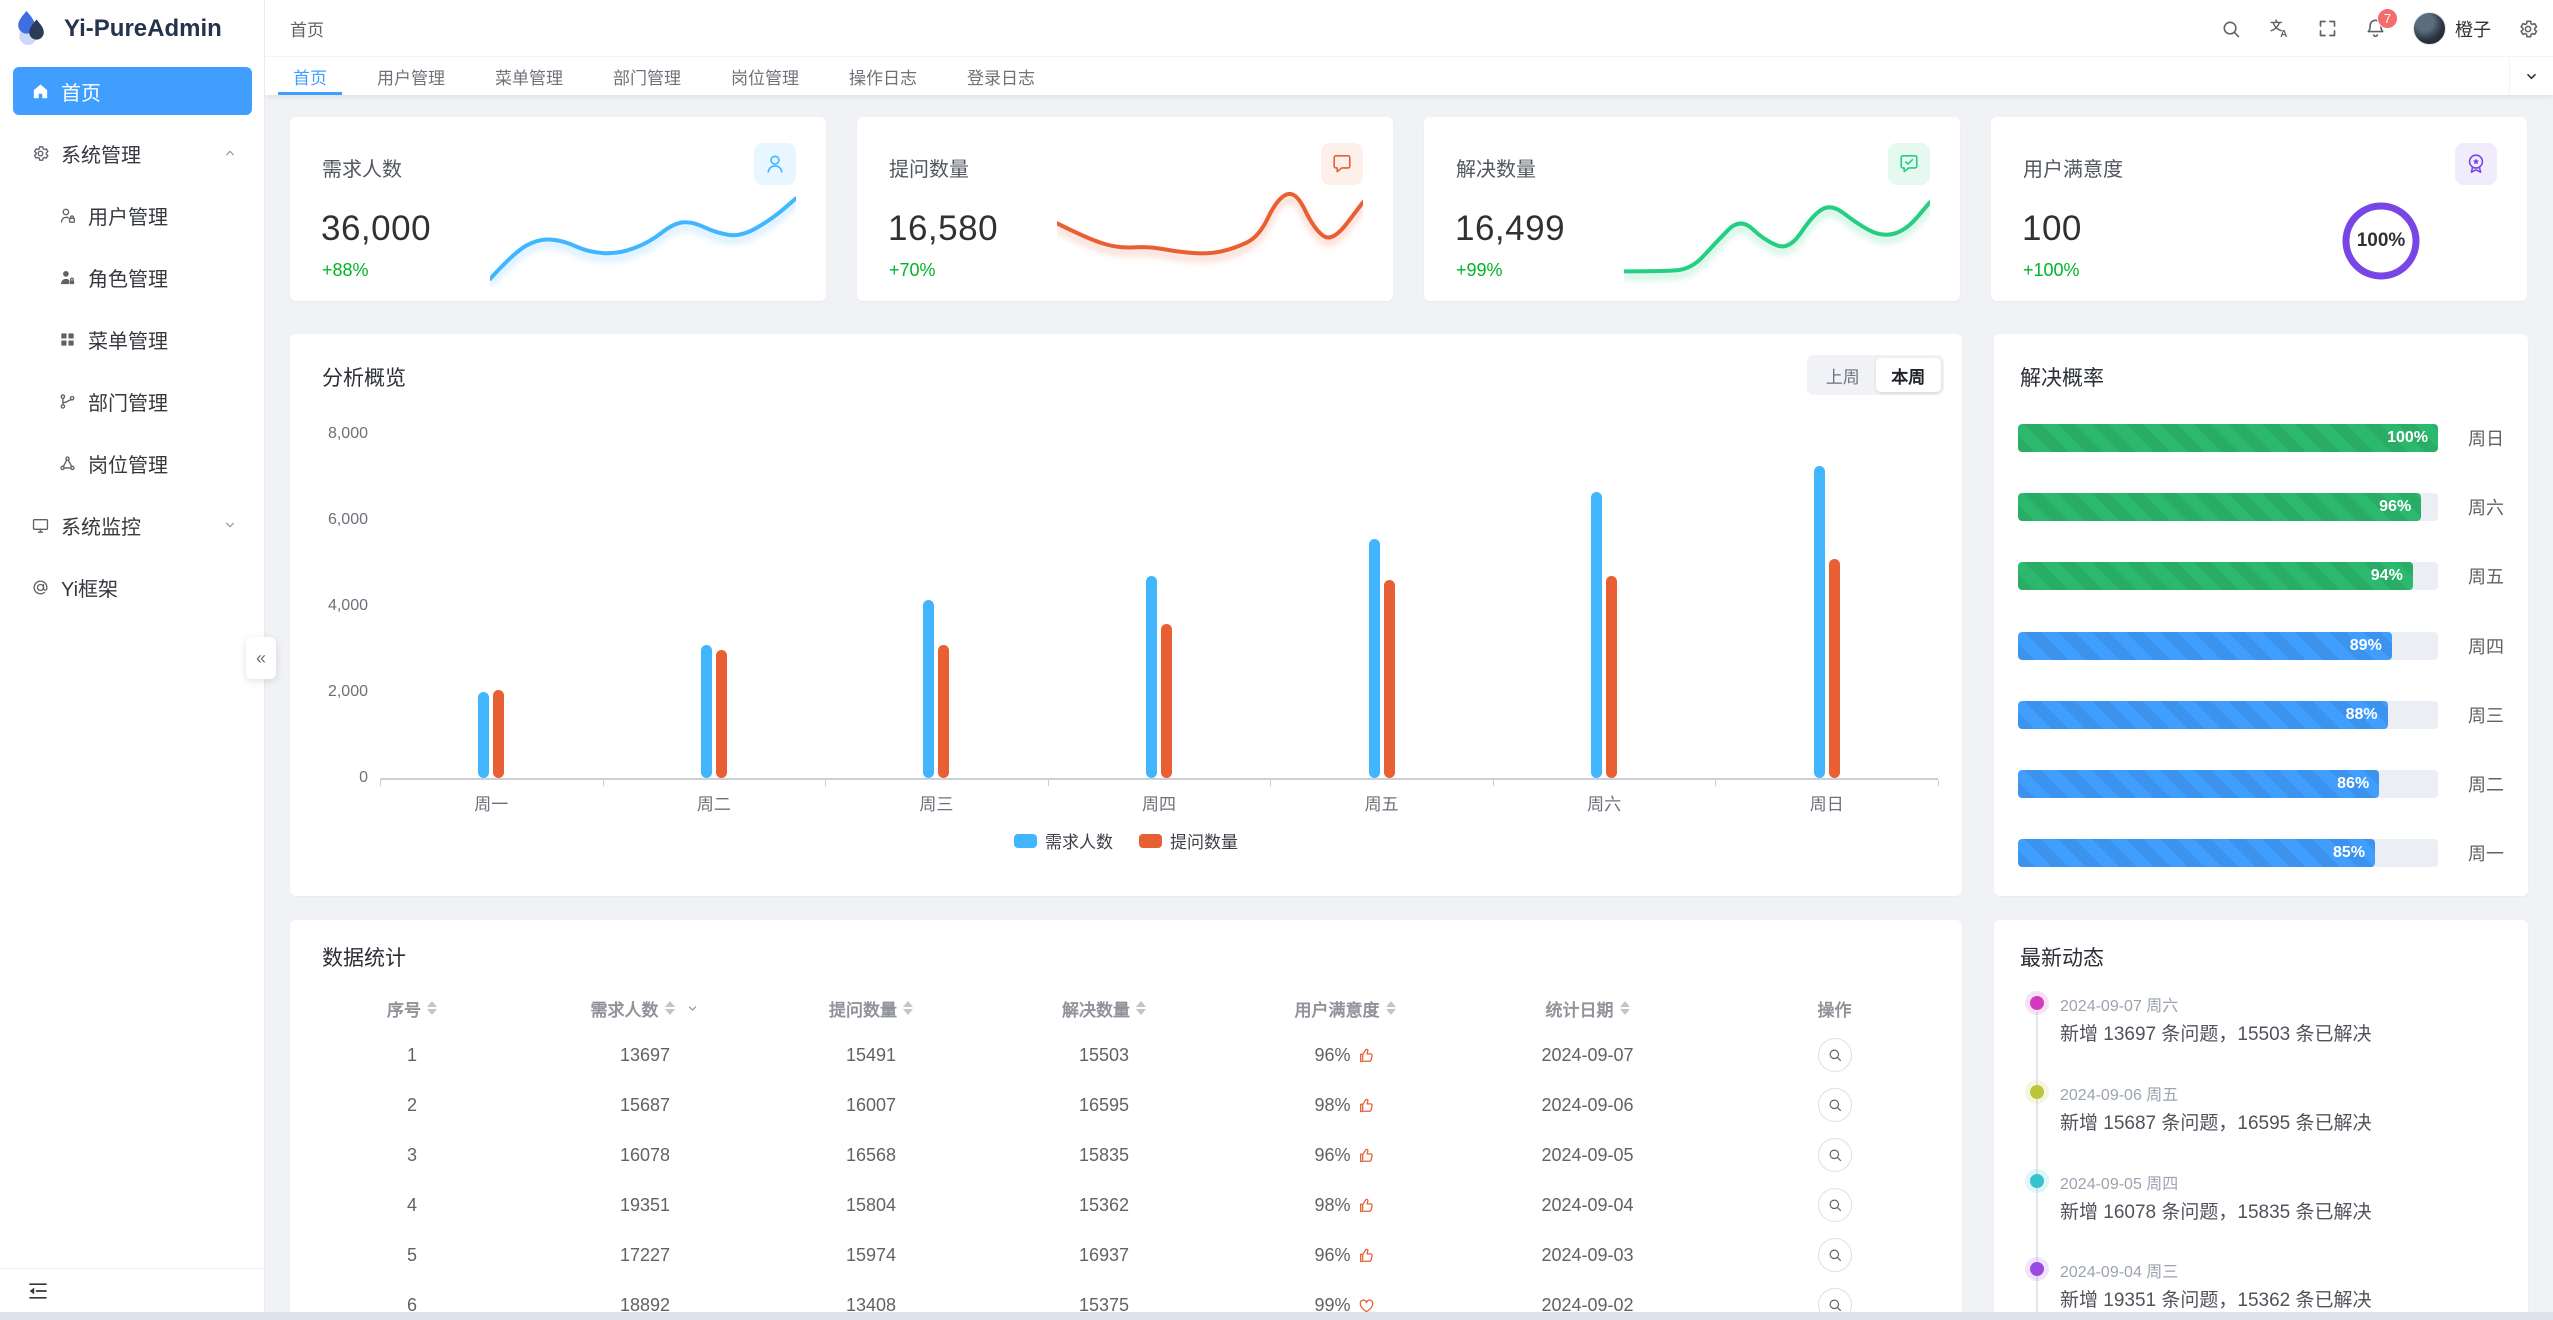 This screenshot has height=1320, width=2553. Describe the element at coordinates (1908, 375) in the screenshot. I see `toggle-本周: 本周` at that location.